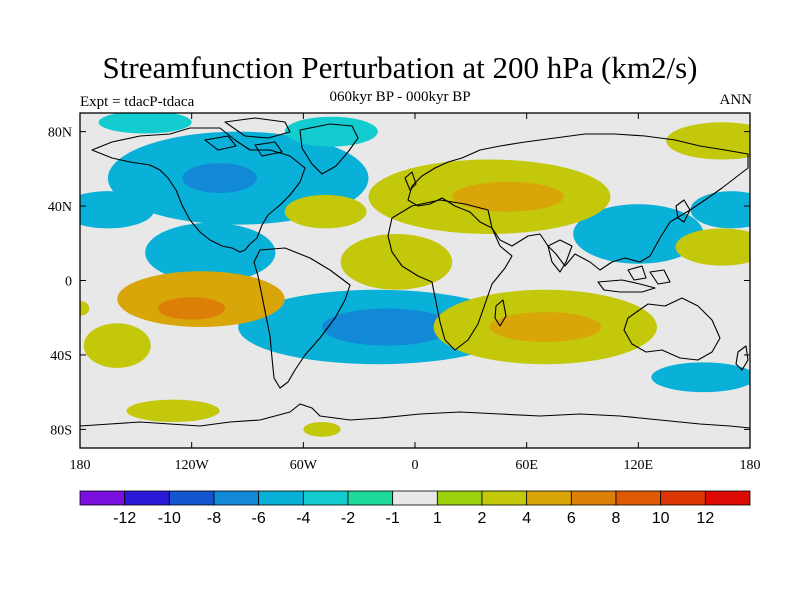  What do you see at coordinates (68, 282) in the screenshot?
I see `y-tick-label: 0` at bounding box center [68, 282].